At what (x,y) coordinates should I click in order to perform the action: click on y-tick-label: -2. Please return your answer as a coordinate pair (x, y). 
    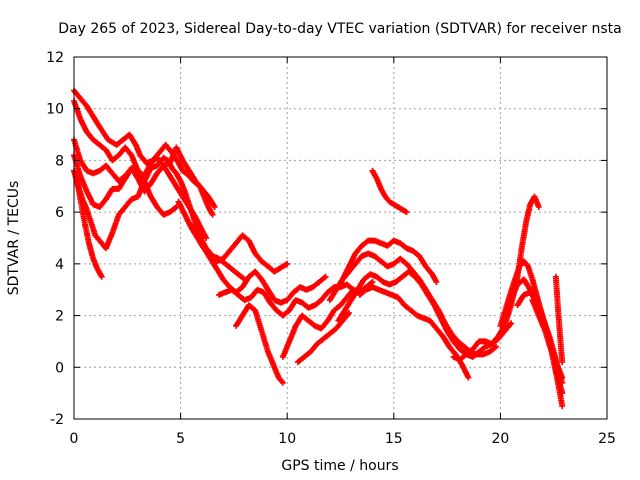
    Looking at the image, I should click on (57, 420).